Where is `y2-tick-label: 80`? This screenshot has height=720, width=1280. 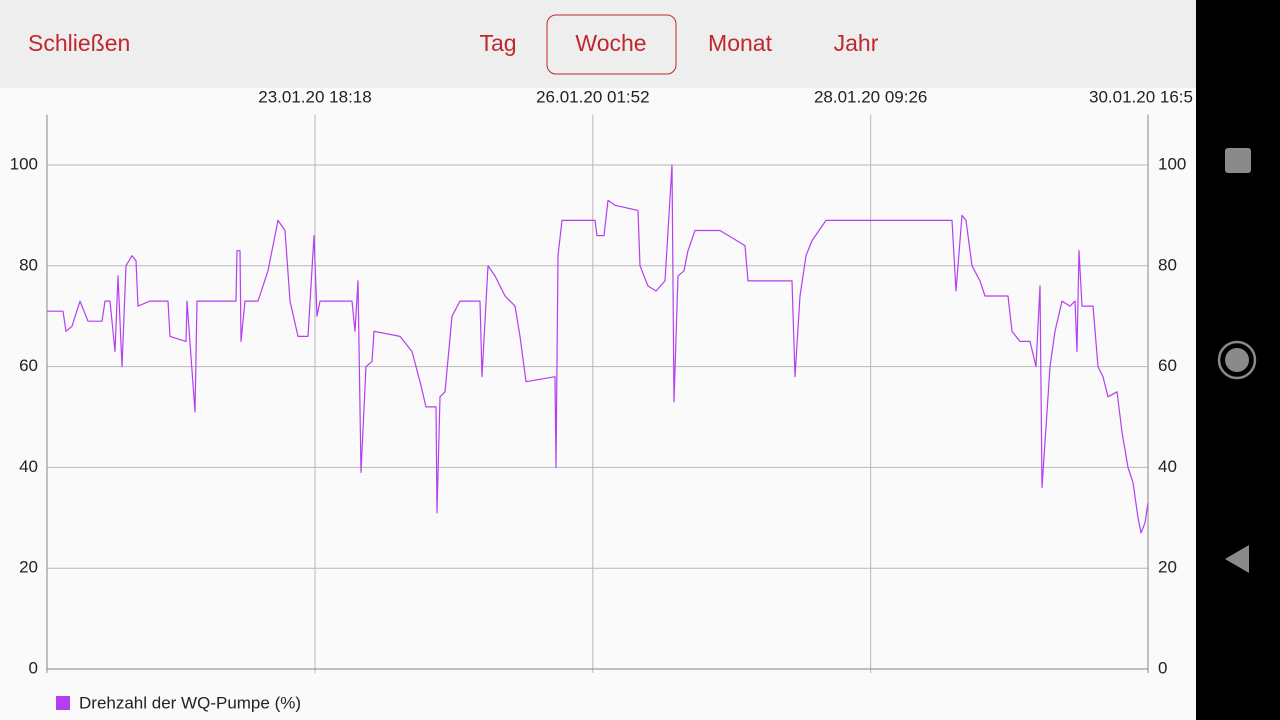
y2-tick-label: 80 is located at coordinates (1167, 264).